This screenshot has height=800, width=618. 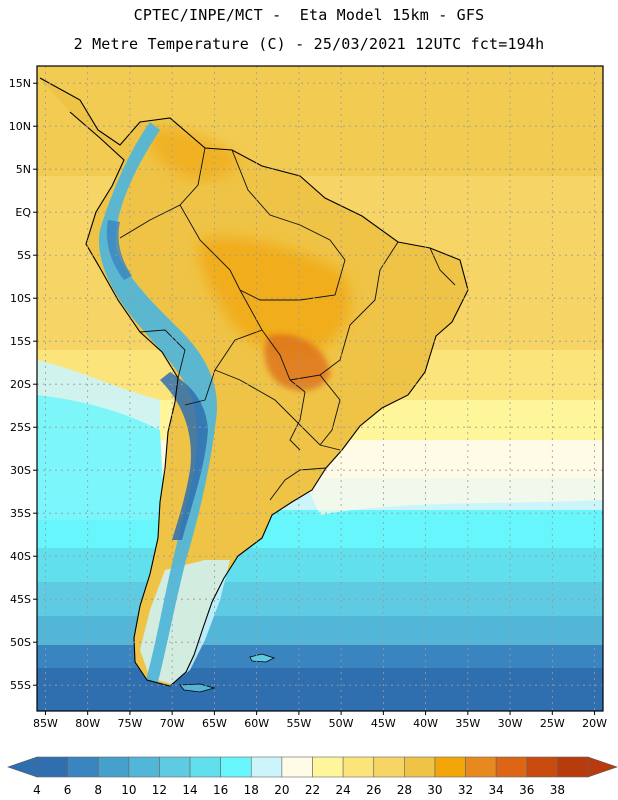 What do you see at coordinates (20, 556) in the screenshot?
I see `lat-label: 40S` at bounding box center [20, 556].